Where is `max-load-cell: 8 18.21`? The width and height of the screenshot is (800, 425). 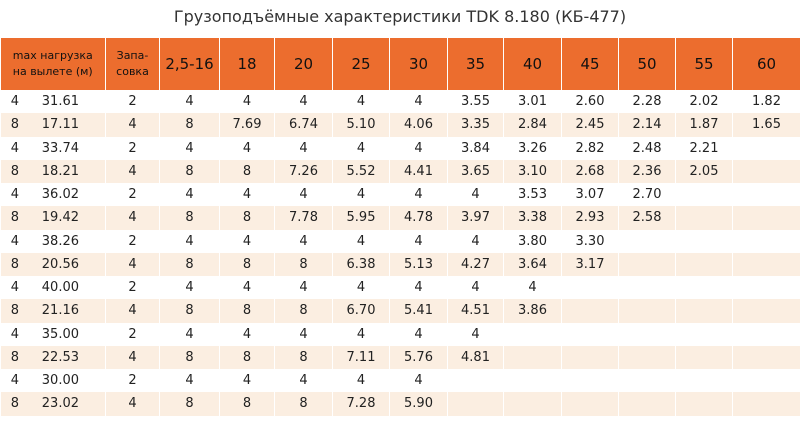 max-load-cell: 8 18.21 is located at coordinates (53, 171).